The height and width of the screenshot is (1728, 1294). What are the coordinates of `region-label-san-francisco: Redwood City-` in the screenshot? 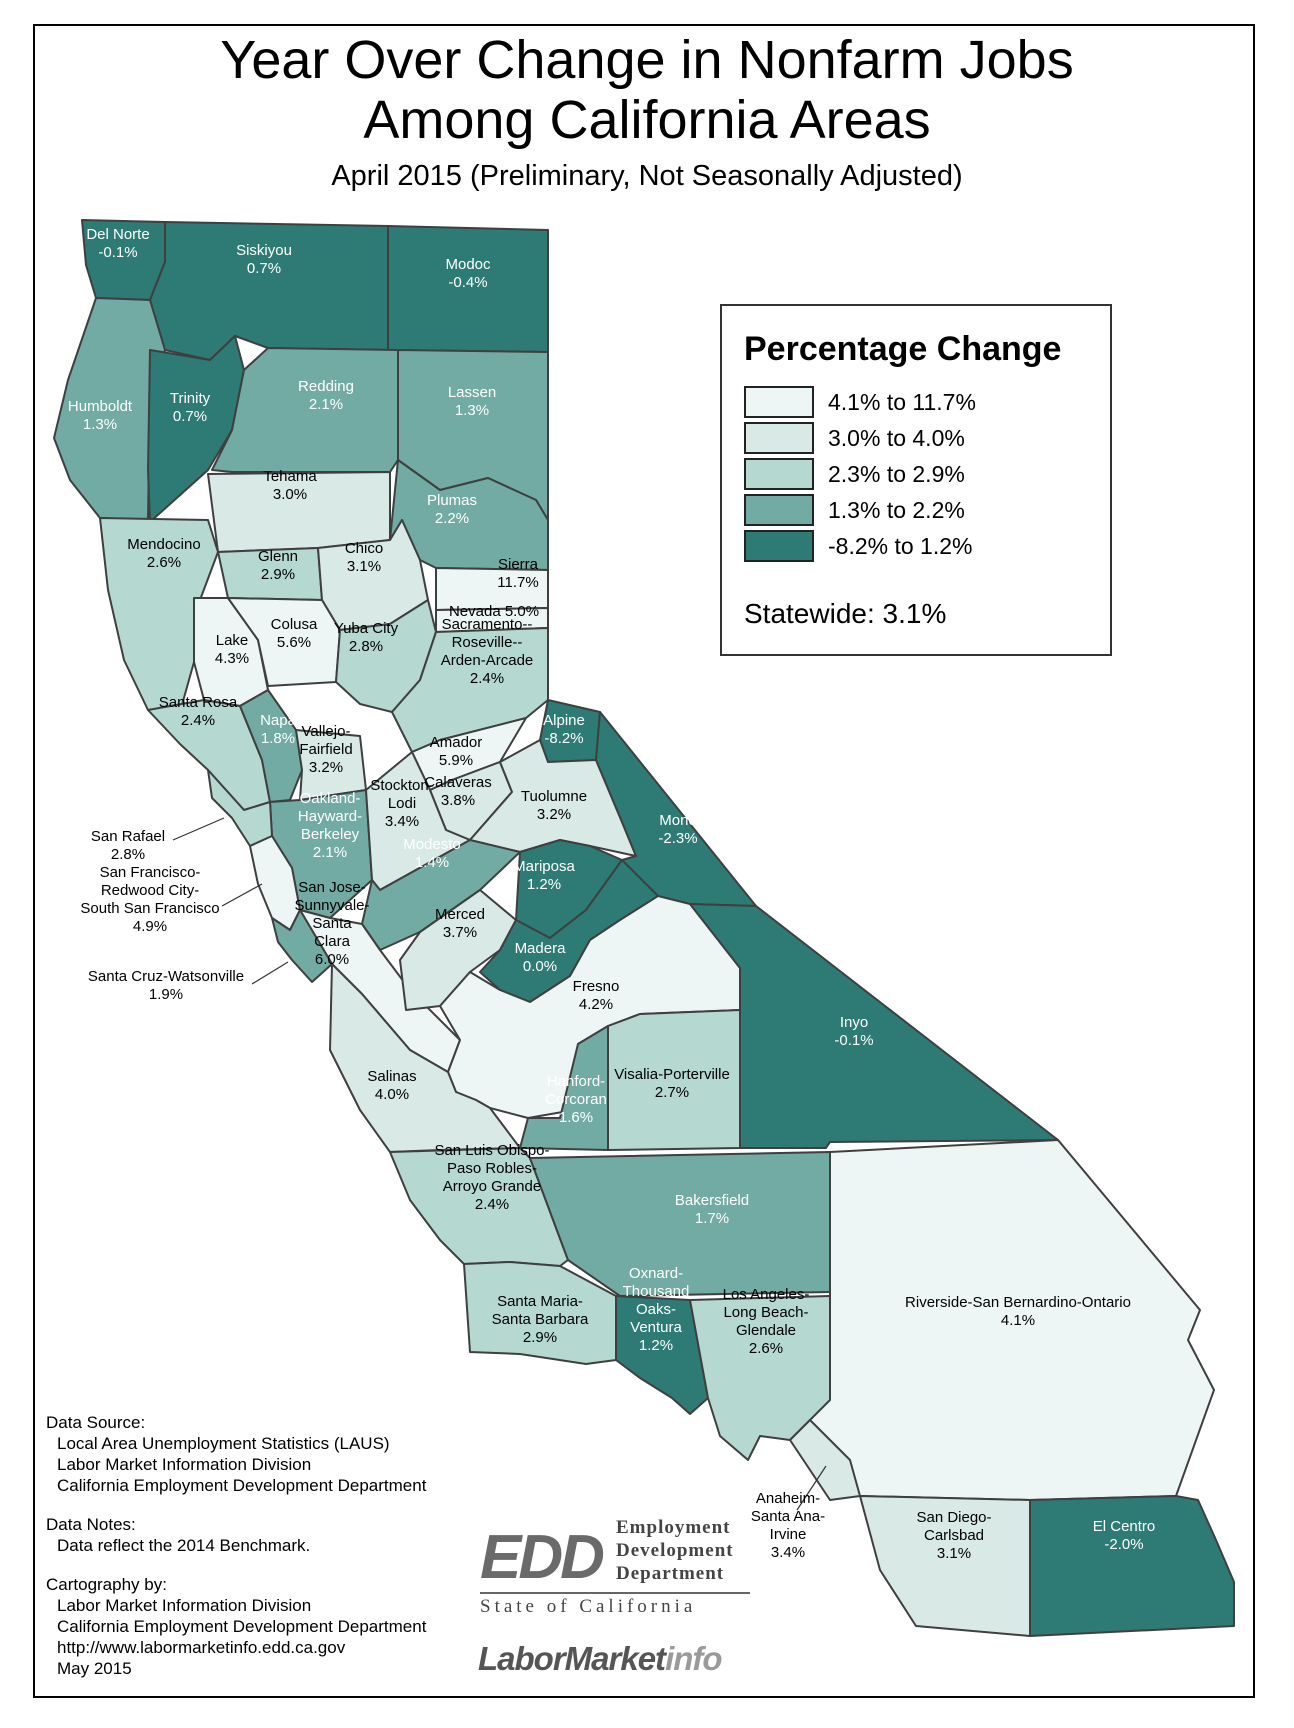 It's located at (150, 890).